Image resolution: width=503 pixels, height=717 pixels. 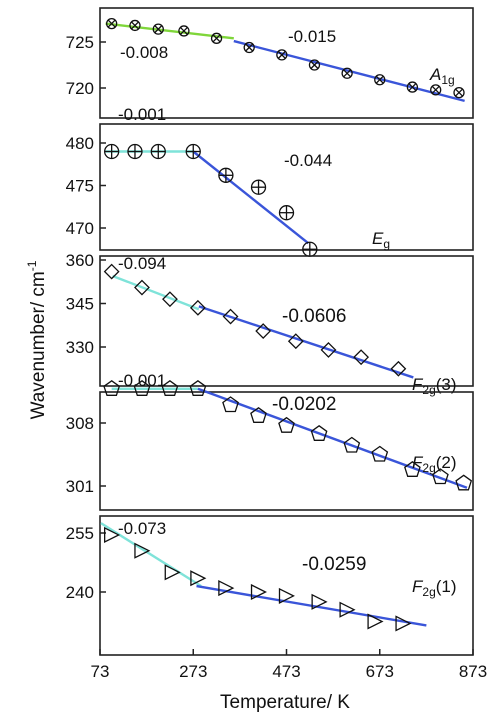 I want to click on slope-label: -0.094, so click(x=142, y=263).